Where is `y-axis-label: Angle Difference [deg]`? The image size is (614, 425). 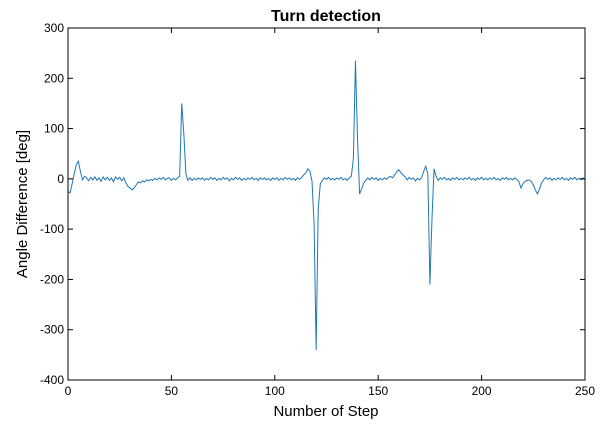 y-axis-label: Angle Difference [deg] is located at coordinates (22, 204).